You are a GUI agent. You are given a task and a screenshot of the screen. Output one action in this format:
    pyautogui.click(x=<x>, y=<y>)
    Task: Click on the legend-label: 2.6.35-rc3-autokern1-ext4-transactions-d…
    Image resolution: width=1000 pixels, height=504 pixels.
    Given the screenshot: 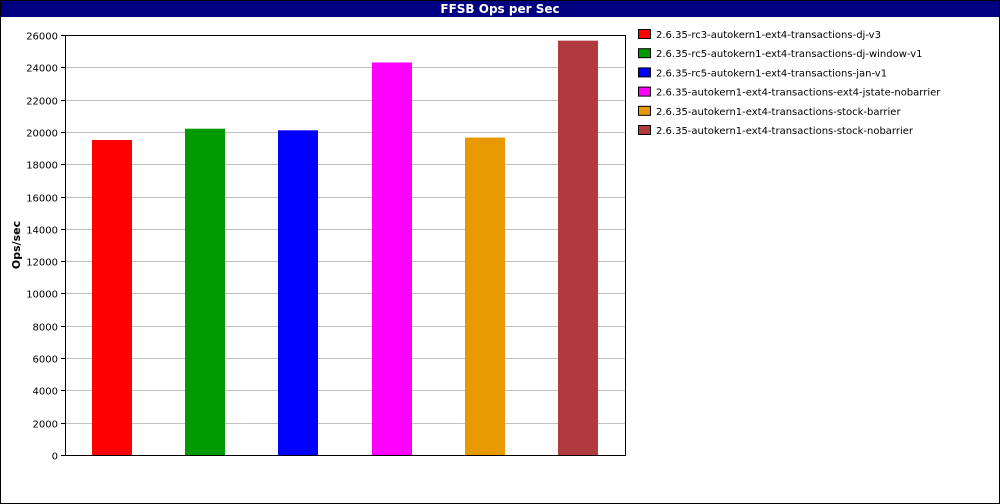 What is the action you would take?
    pyautogui.click(x=768, y=35)
    